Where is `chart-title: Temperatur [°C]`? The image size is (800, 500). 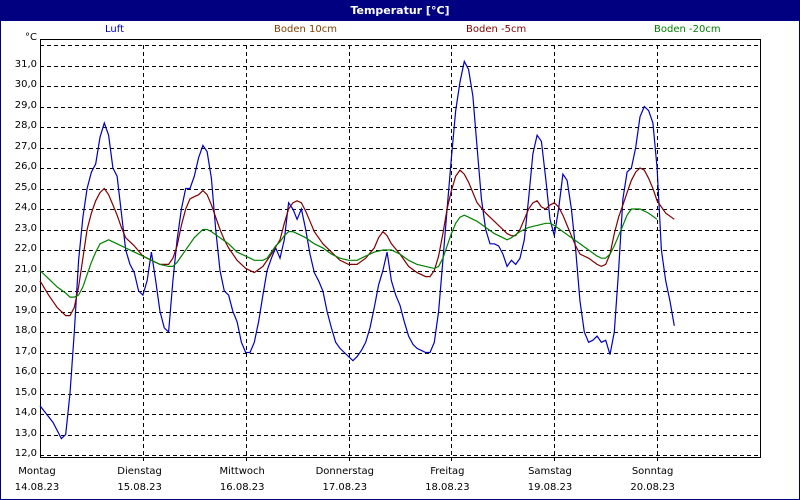 chart-title: Temperatur [°C] is located at coordinates (400, 11).